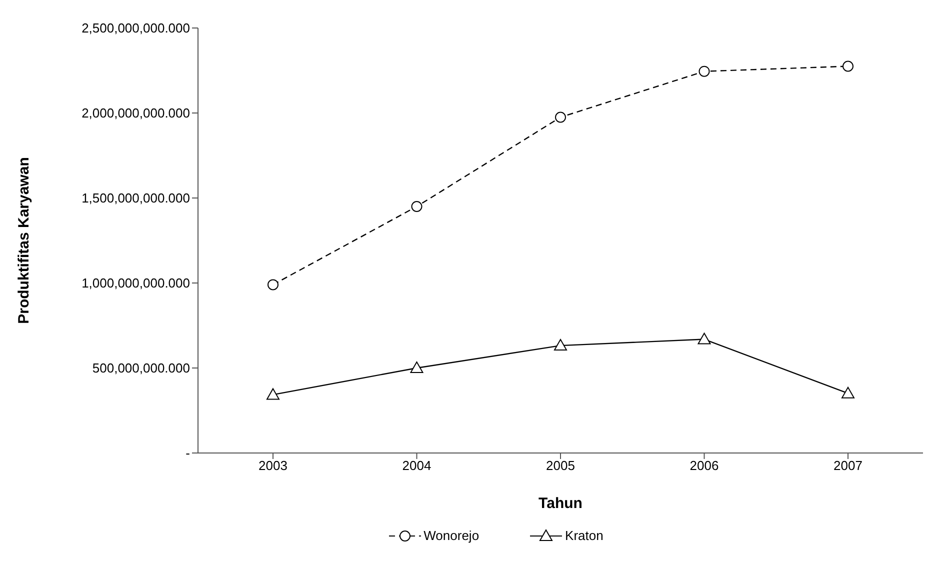 The height and width of the screenshot is (567, 943). I want to click on y-tick-label: 500,000,000.000, so click(141, 368).